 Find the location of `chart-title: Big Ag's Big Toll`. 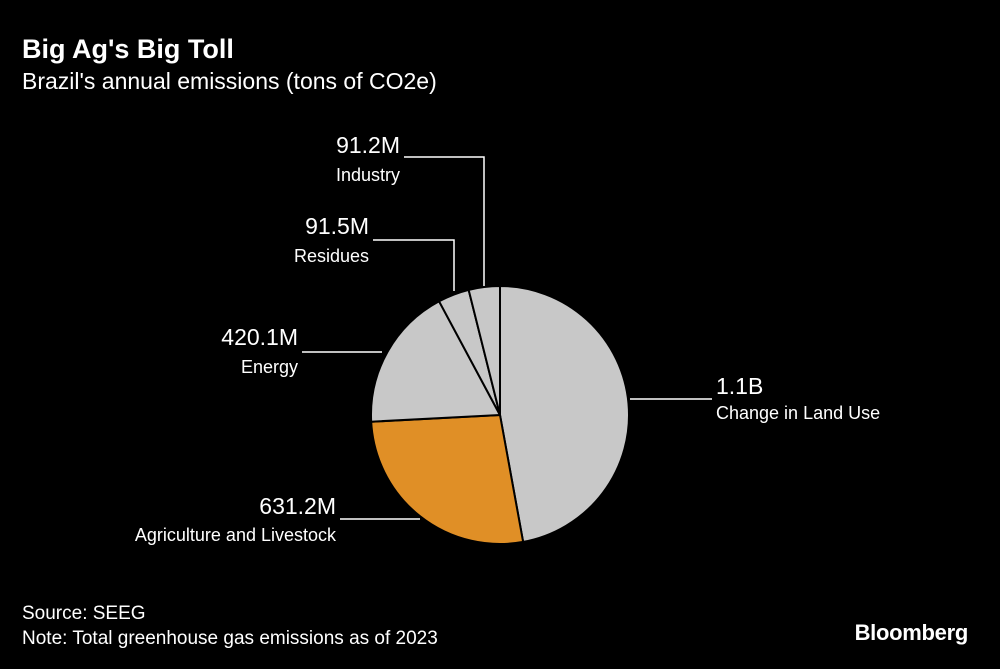

chart-title: Big Ag's Big Toll is located at coordinates (128, 49).